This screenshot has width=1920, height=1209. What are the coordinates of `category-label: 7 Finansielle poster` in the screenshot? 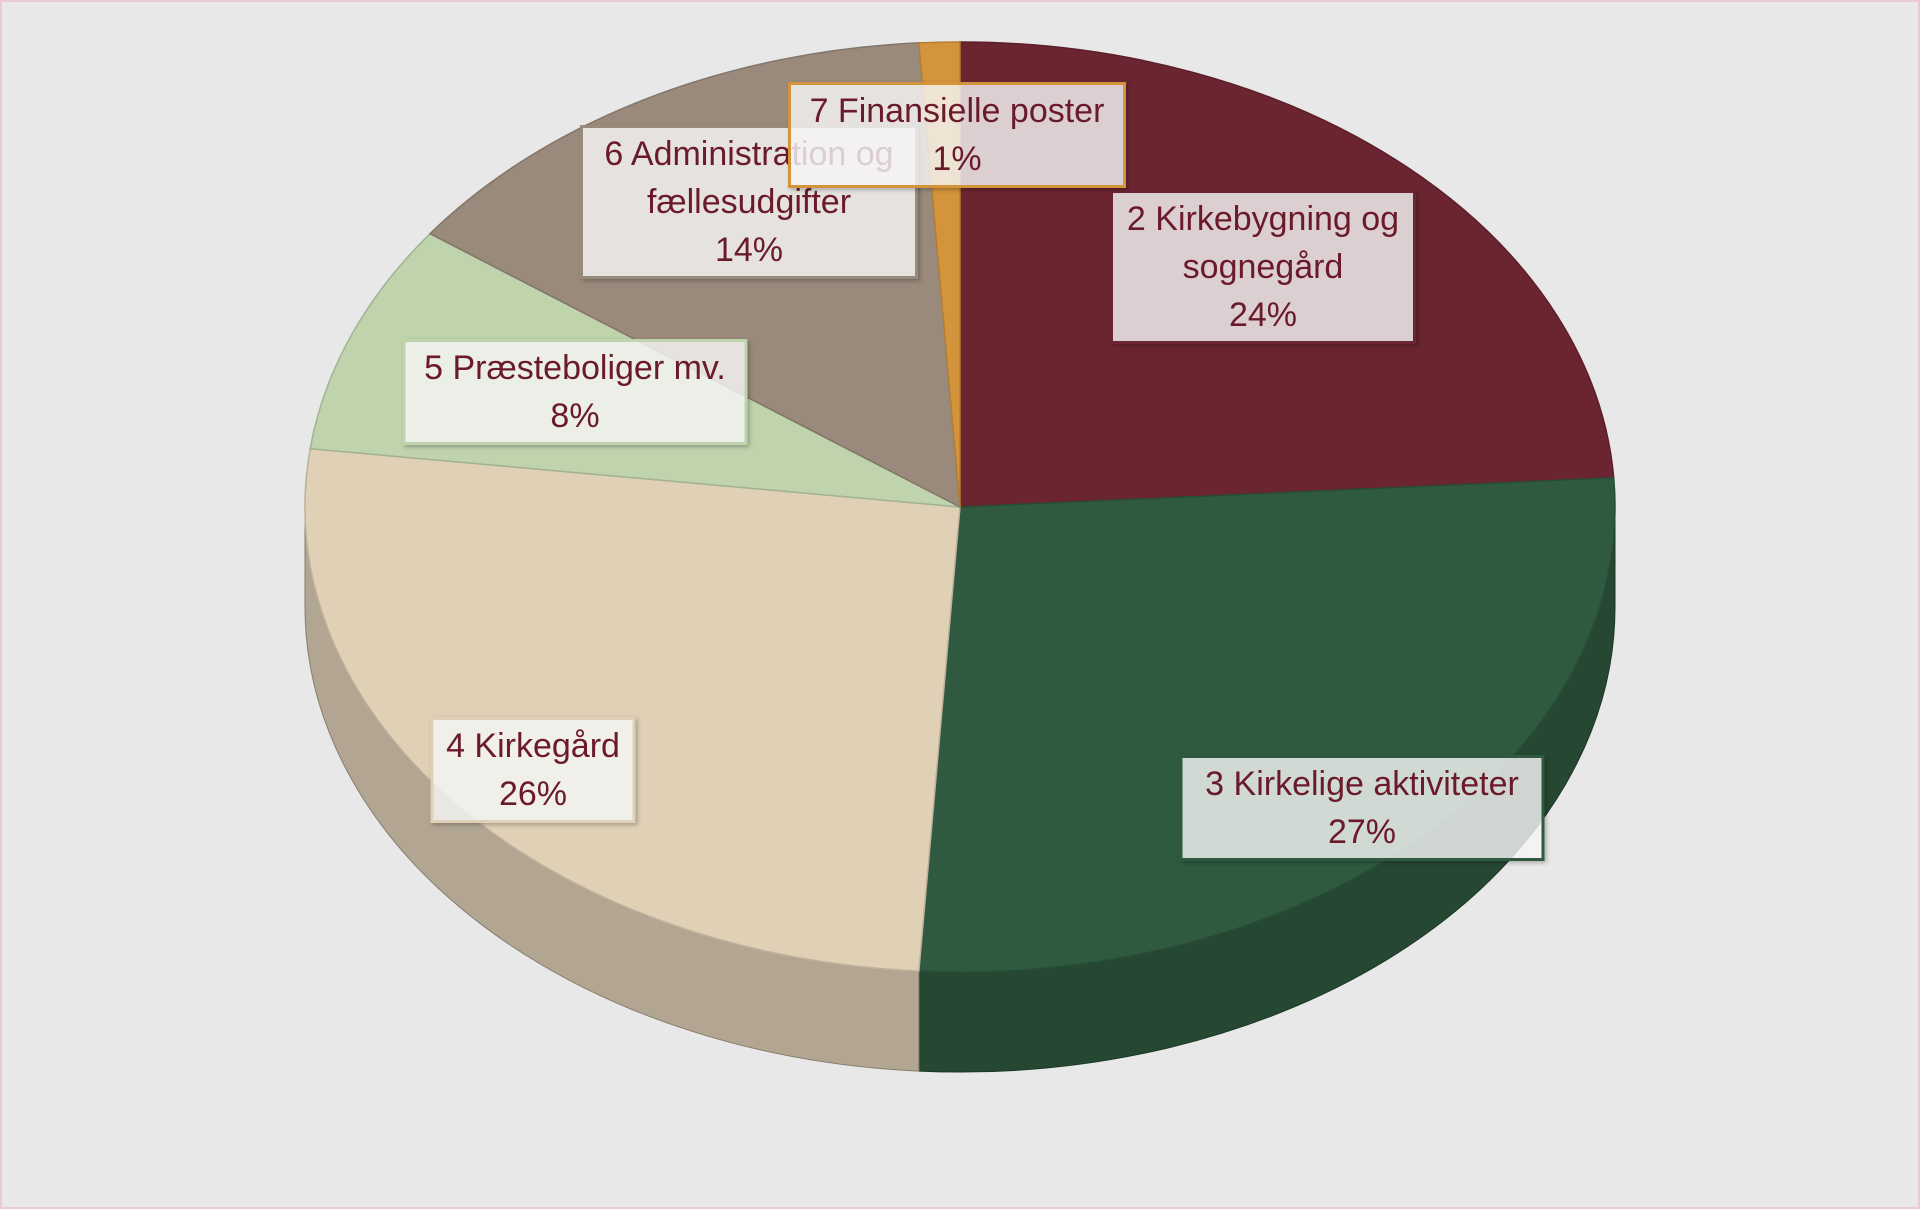 It's located at (957, 111).